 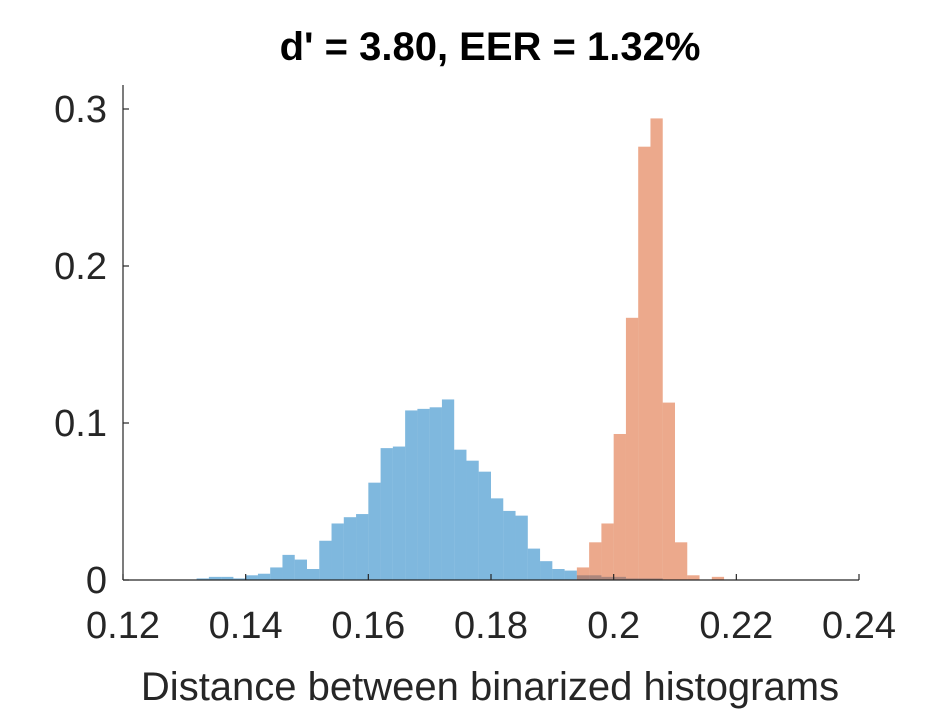 What do you see at coordinates (859, 626) in the screenshot?
I see `x-tick-label: 0.24` at bounding box center [859, 626].